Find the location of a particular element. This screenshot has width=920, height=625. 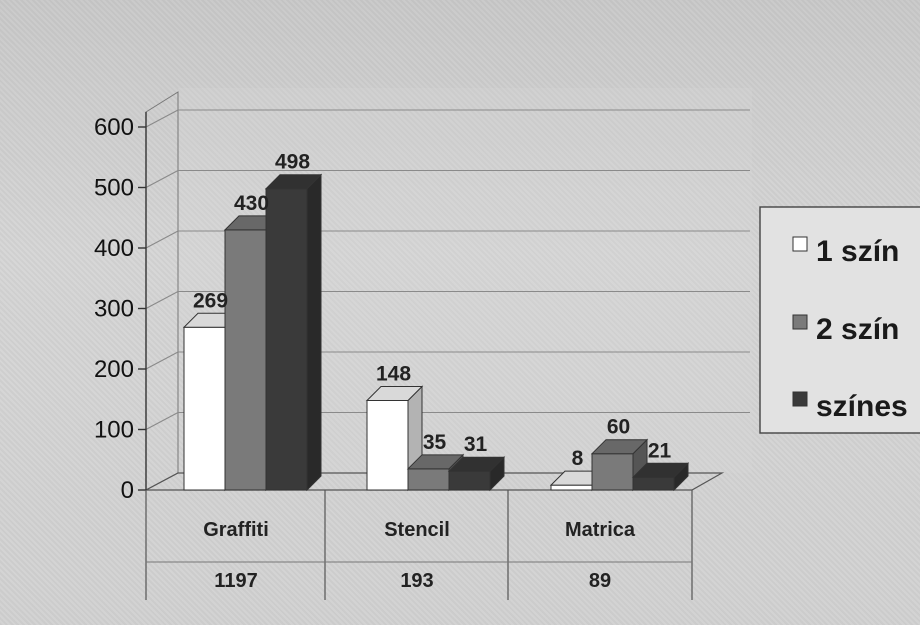

y-tick-label-6: 600 is located at coordinates (114, 127).